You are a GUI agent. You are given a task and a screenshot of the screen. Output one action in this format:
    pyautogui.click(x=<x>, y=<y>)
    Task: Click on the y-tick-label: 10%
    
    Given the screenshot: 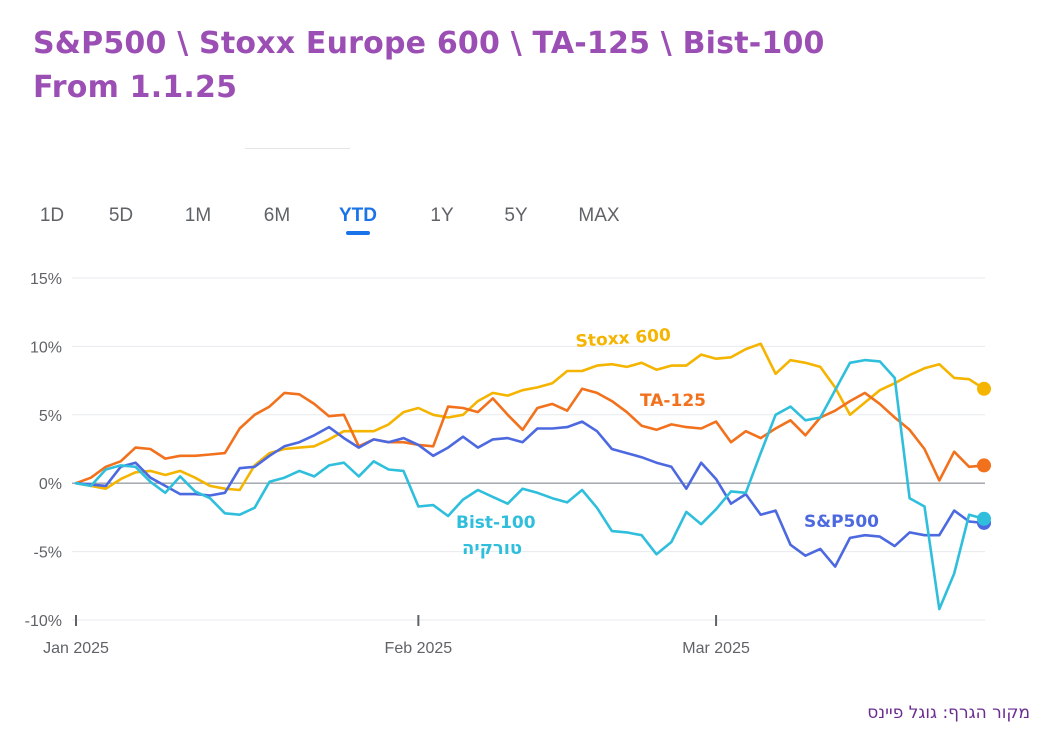 What is the action you would take?
    pyautogui.click(x=46, y=347)
    